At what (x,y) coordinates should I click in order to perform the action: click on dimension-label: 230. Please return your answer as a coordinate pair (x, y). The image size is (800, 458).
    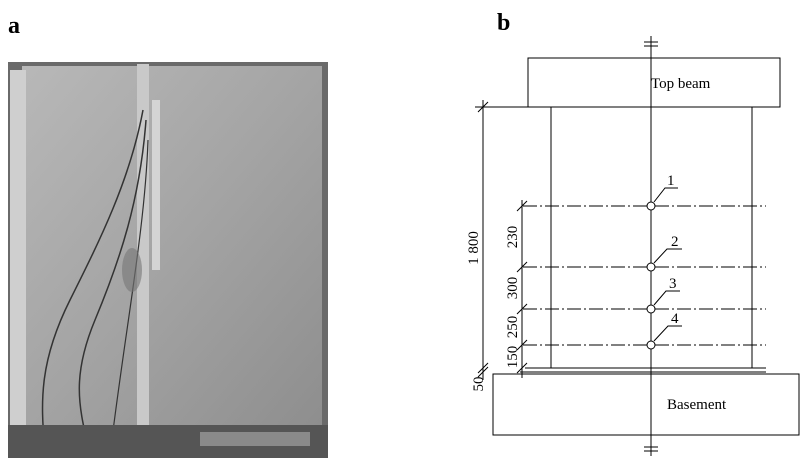
    Looking at the image, I should click on (513, 237).